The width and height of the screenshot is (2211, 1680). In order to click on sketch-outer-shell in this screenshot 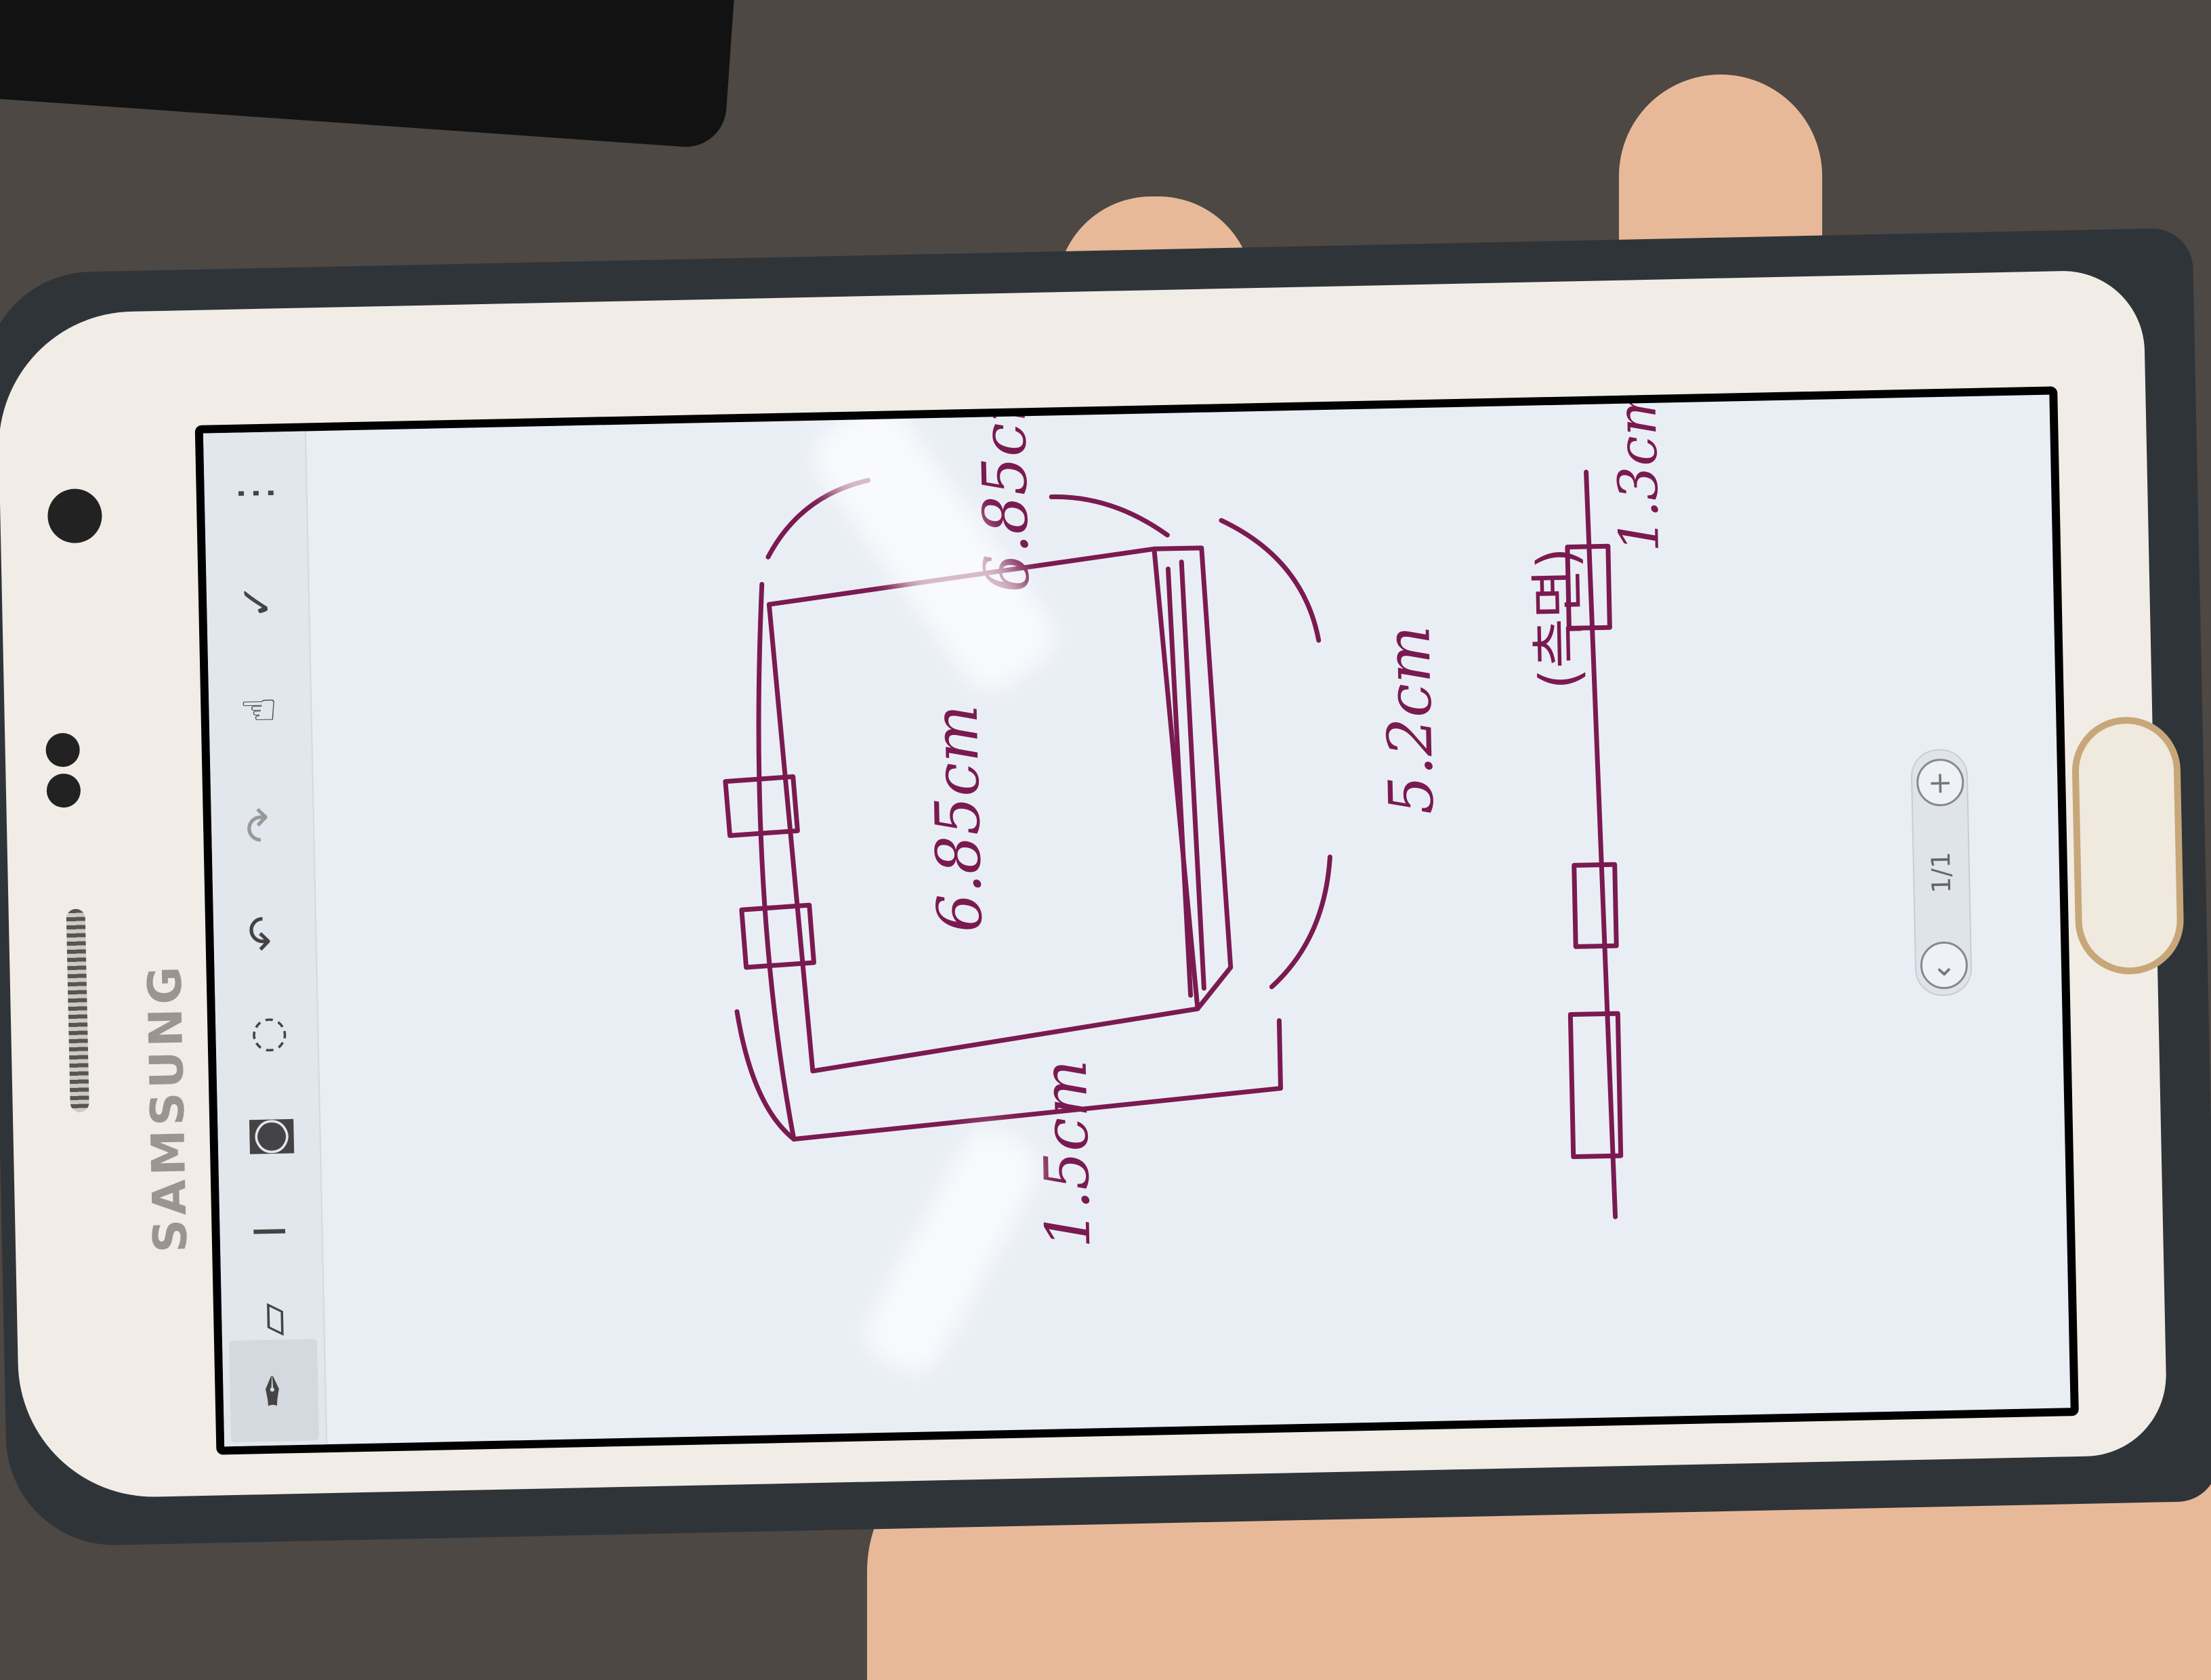, I will do `click(1020, 862)`.